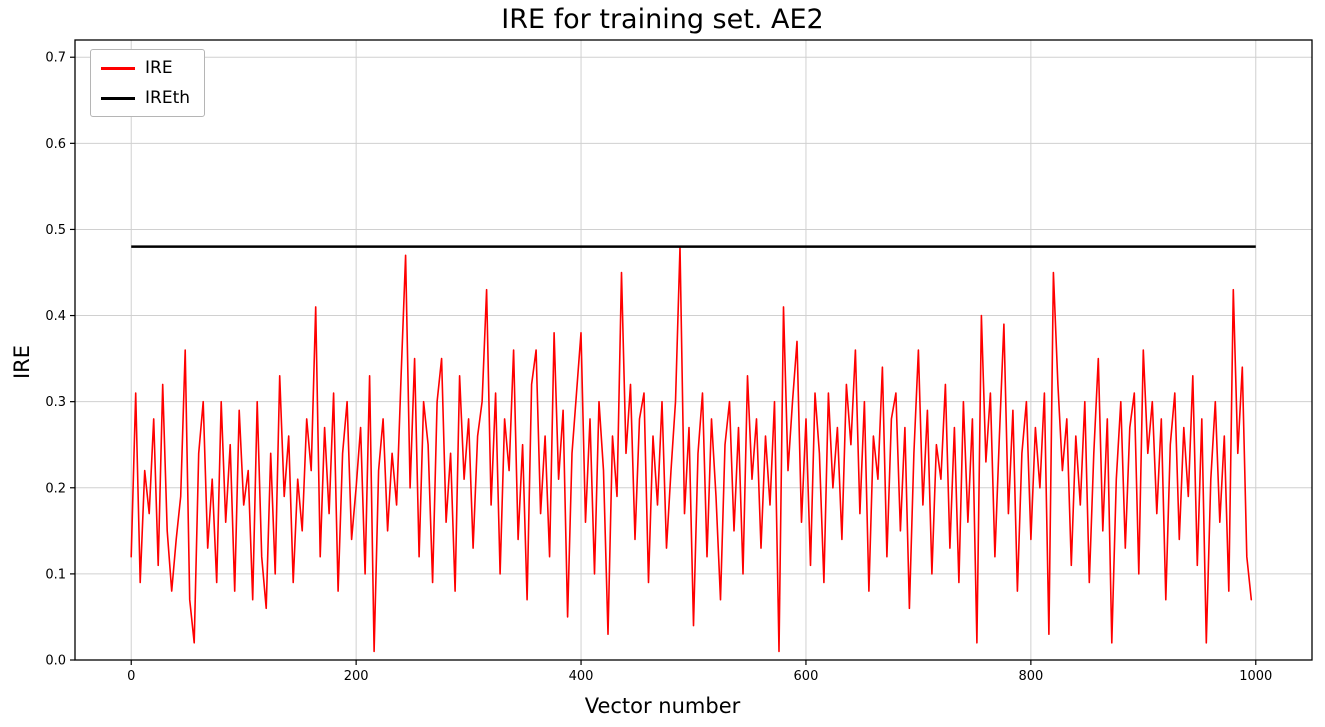 The width and height of the screenshot is (1325, 727). I want to click on chart-title: IRE for training set. AE2, so click(662, 19).